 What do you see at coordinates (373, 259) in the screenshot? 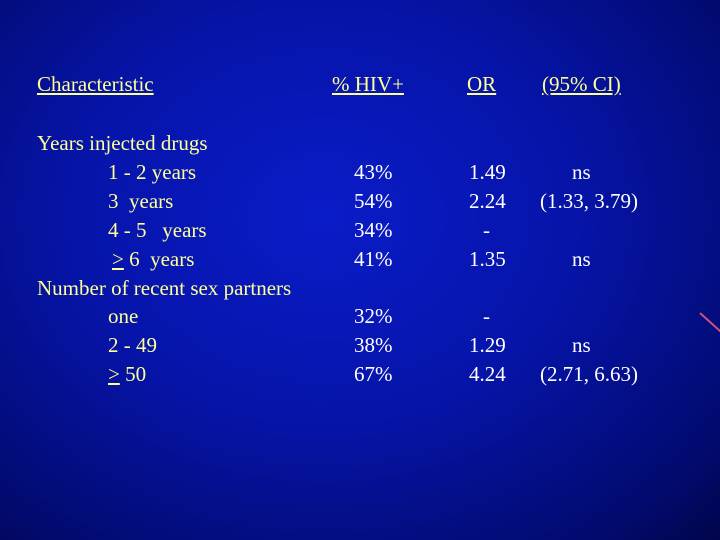
I see `row-hiv-value: 41%` at bounding box center [373, 259].